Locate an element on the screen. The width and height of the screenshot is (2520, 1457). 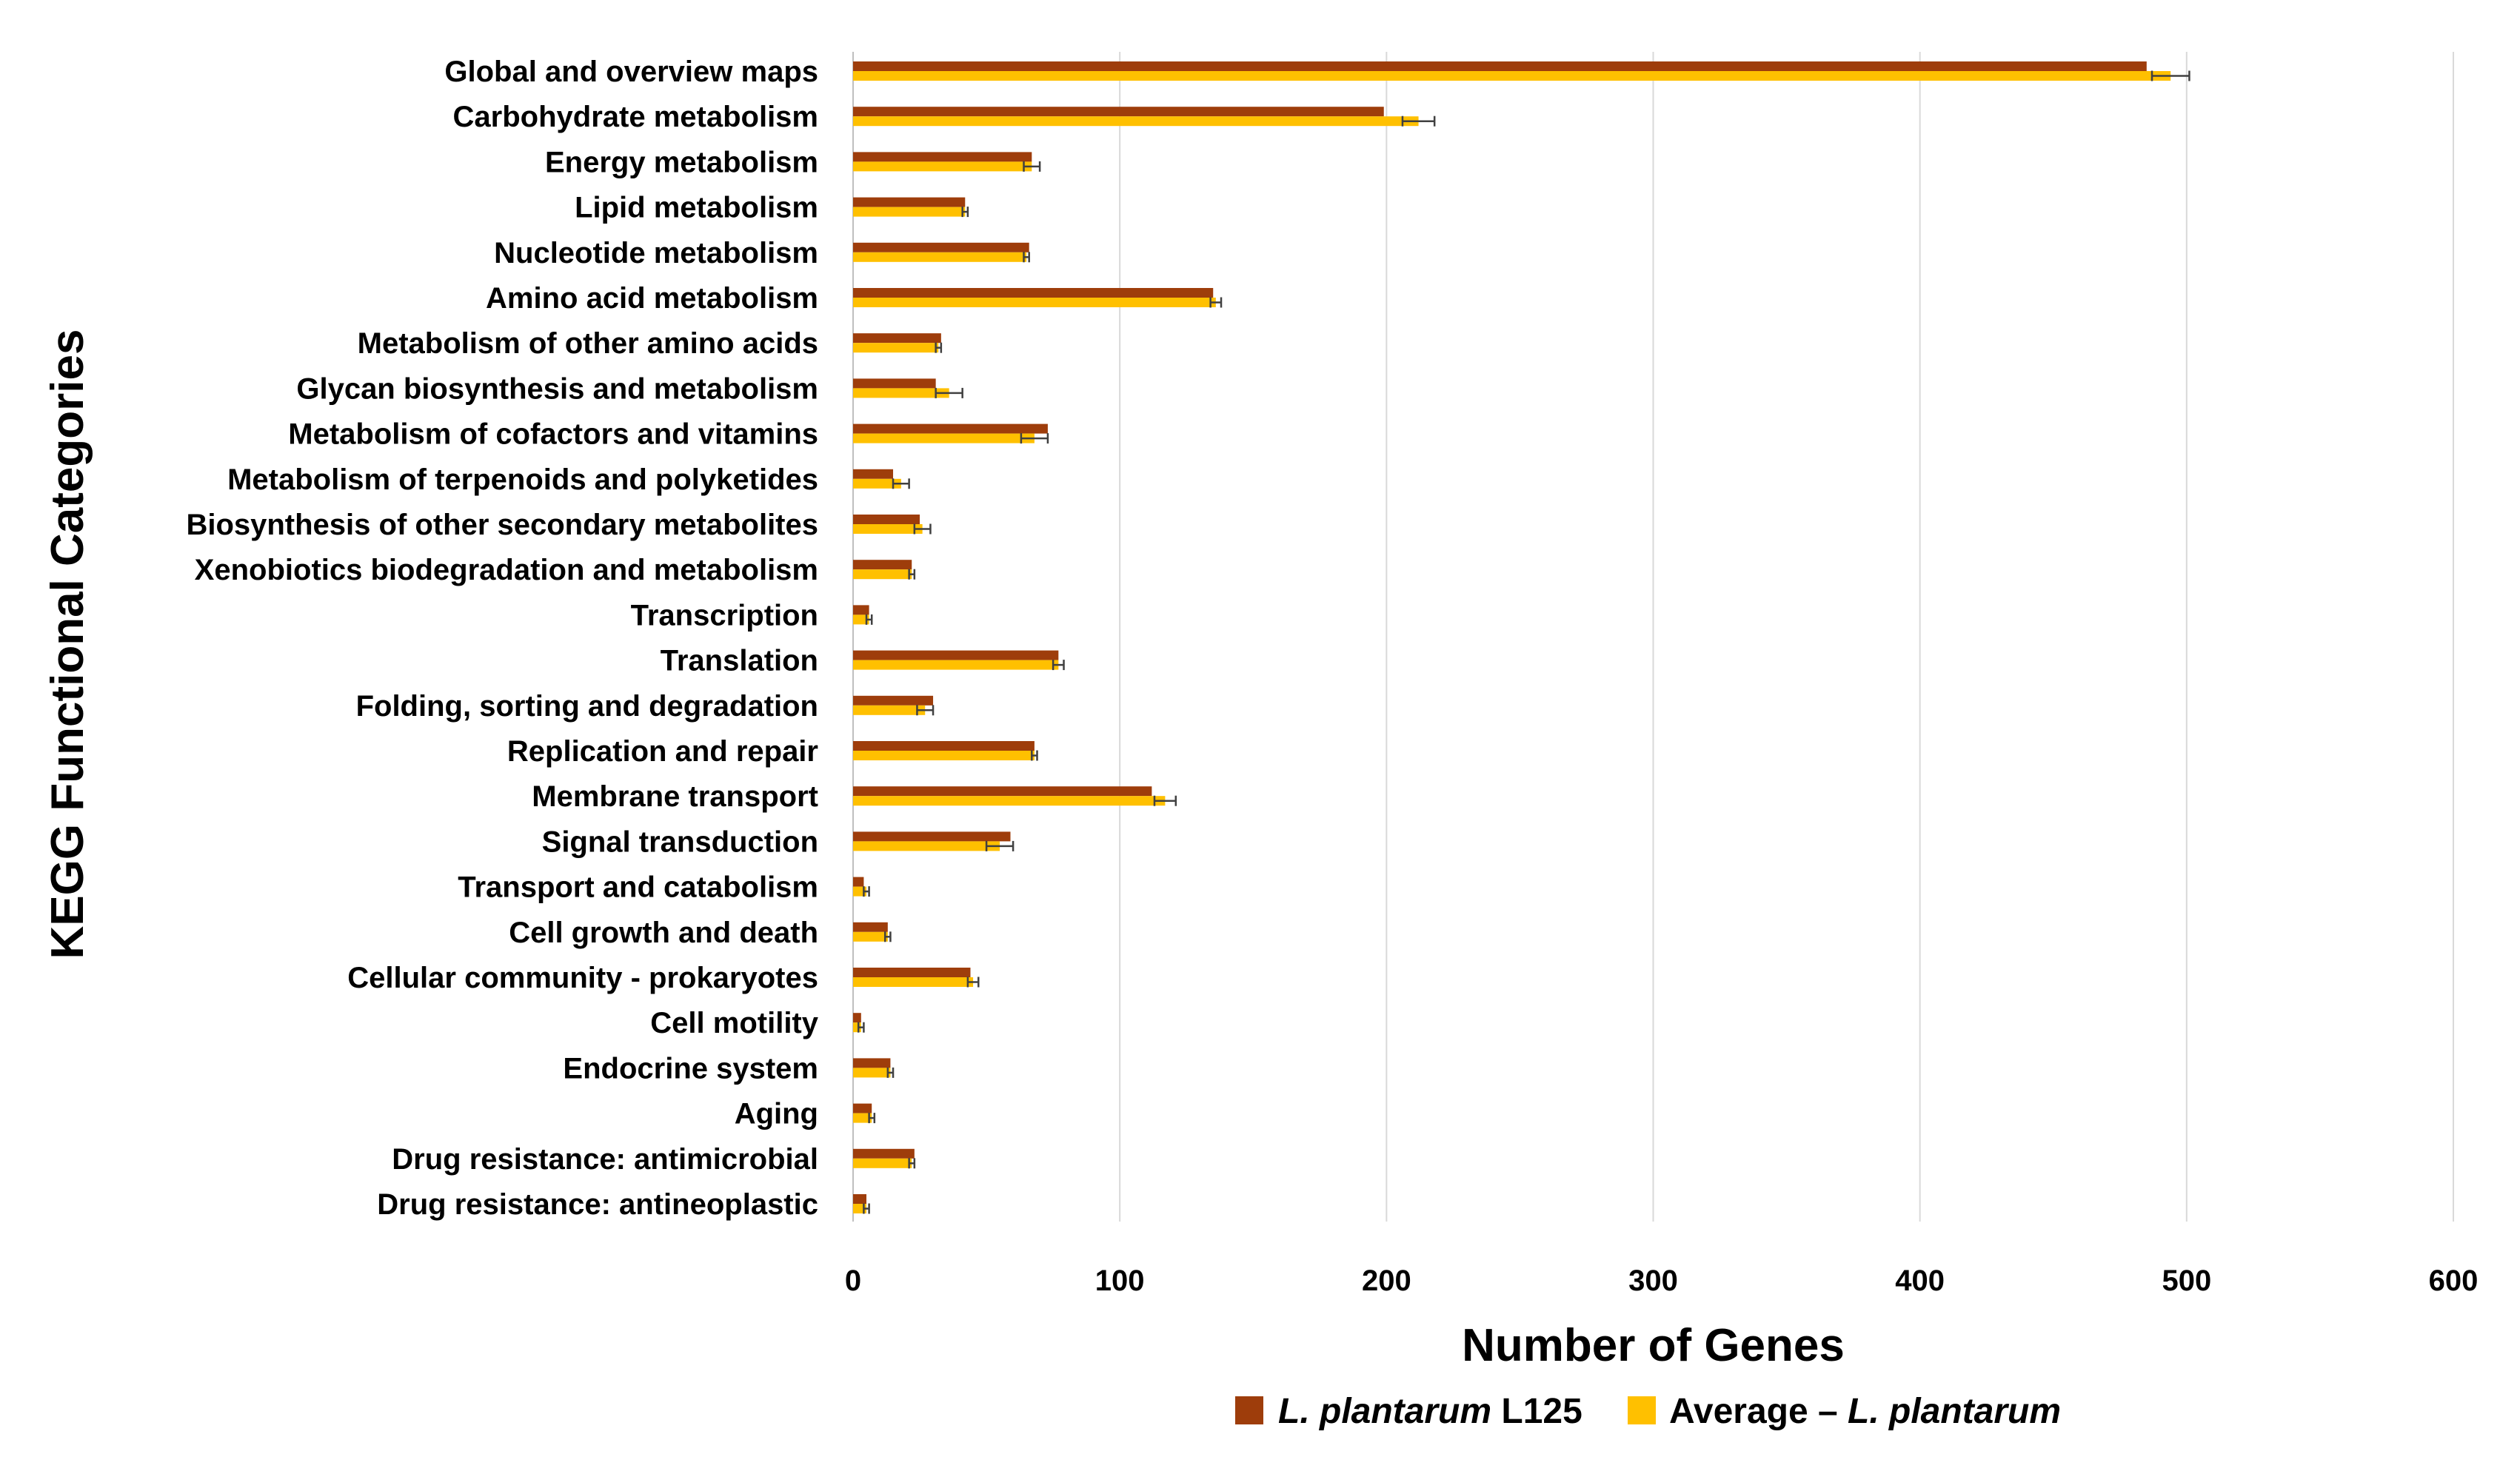
bar-l125-signal-transduction is located at coordinates (932, 836).